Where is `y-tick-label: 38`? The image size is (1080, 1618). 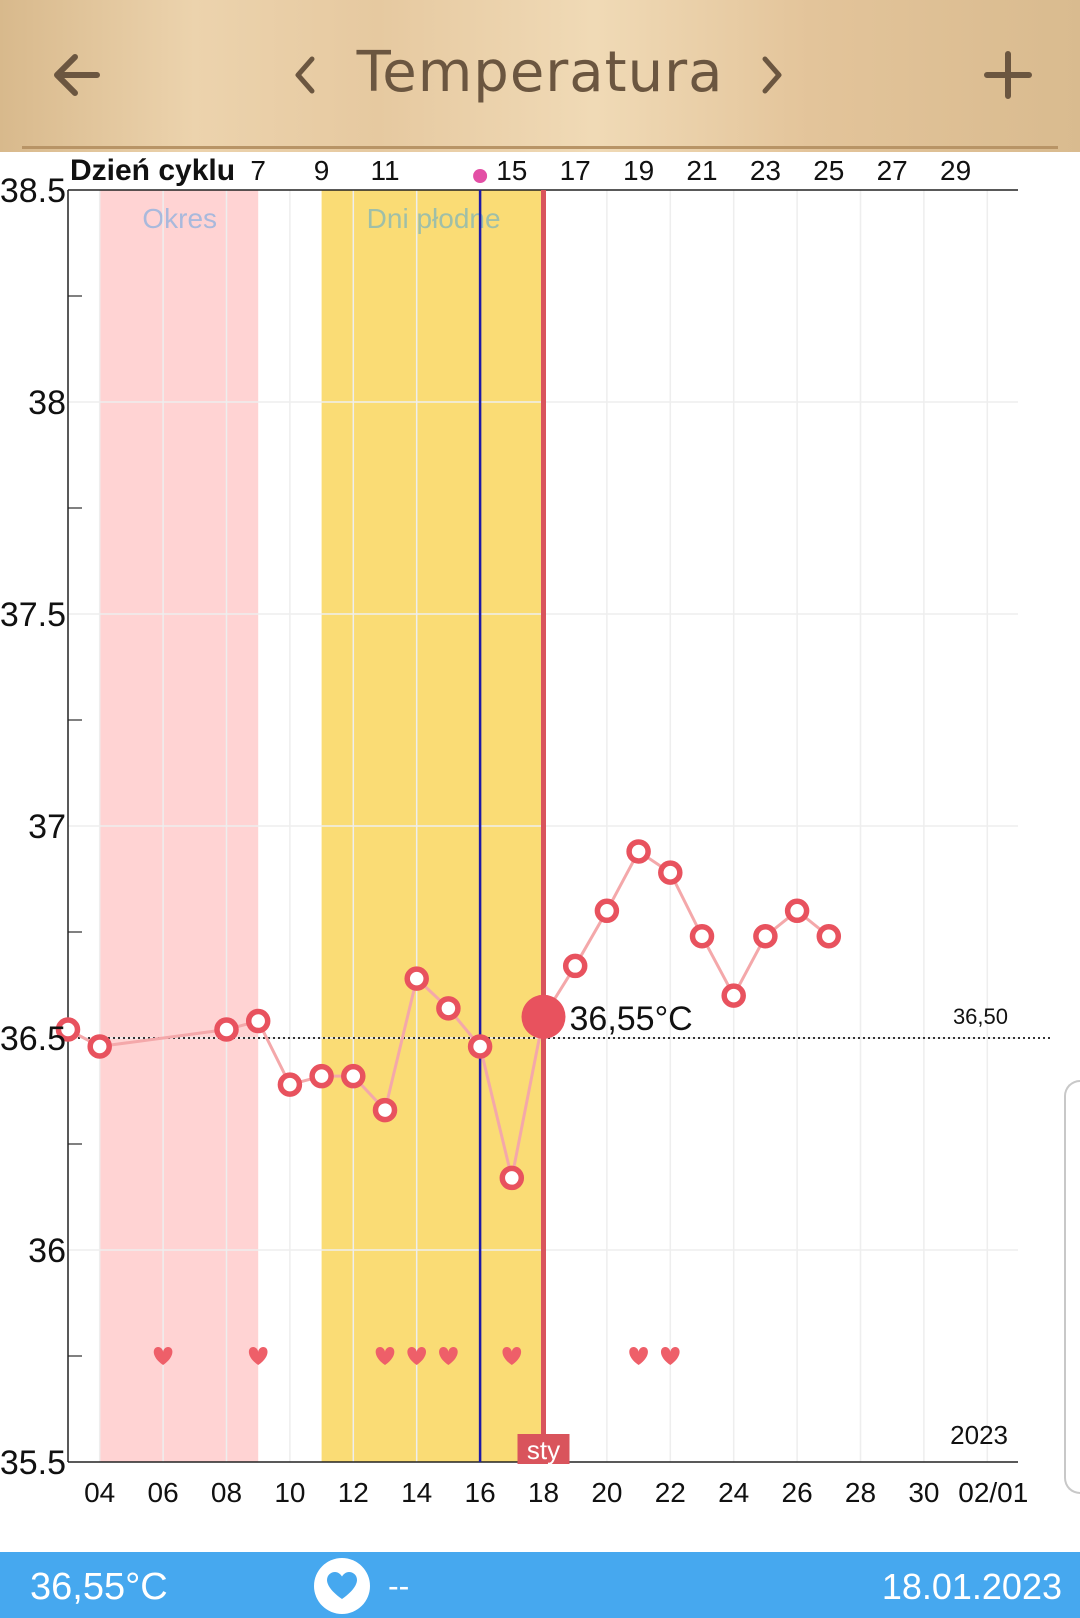 y-tick-label: 38 is located at coordinates (47, 403).